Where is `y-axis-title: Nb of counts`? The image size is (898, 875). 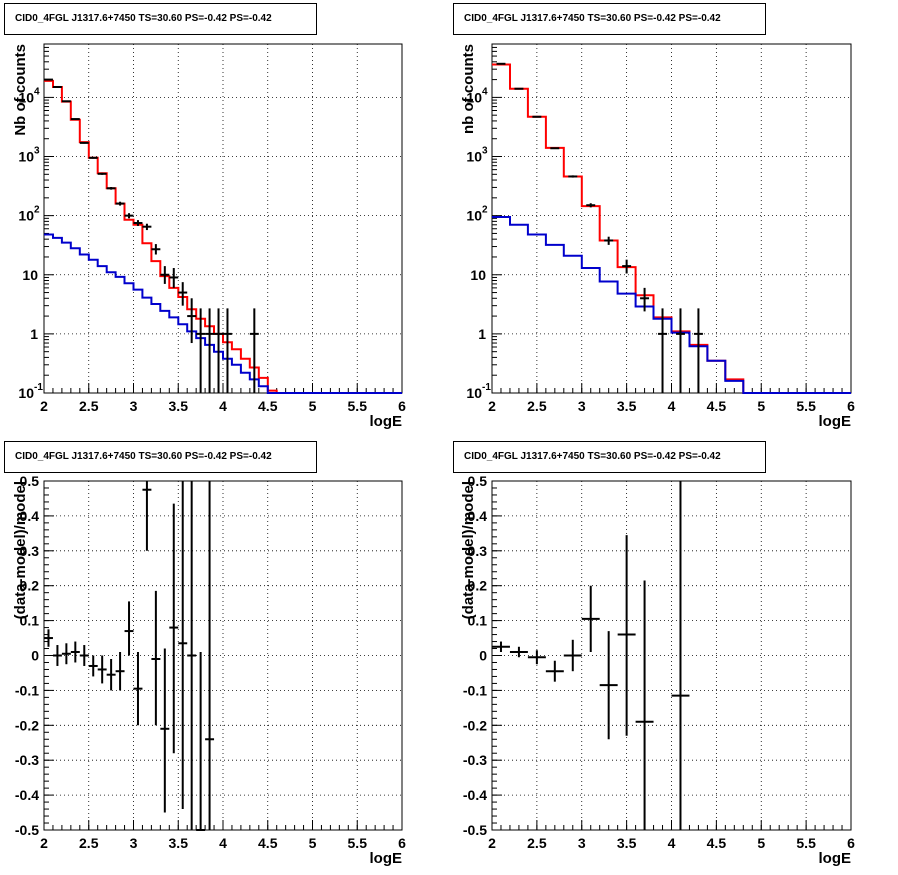 y-axis-title: Nb of counts is located at coordinates (20, 90).